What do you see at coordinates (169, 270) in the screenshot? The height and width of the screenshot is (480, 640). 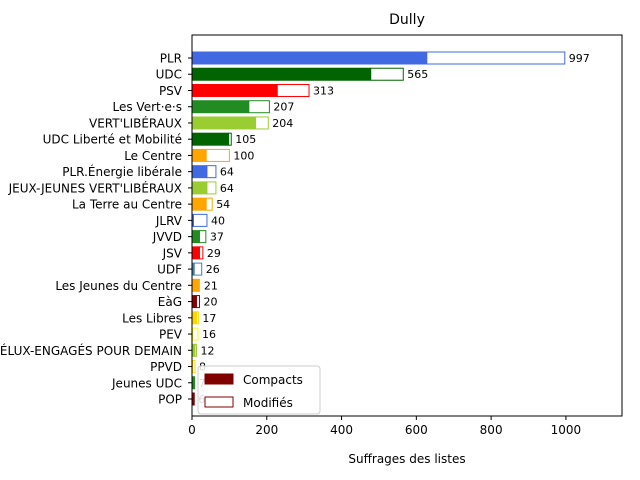 I see `y-tick-label: UDF` at bounding box center [169, 270].